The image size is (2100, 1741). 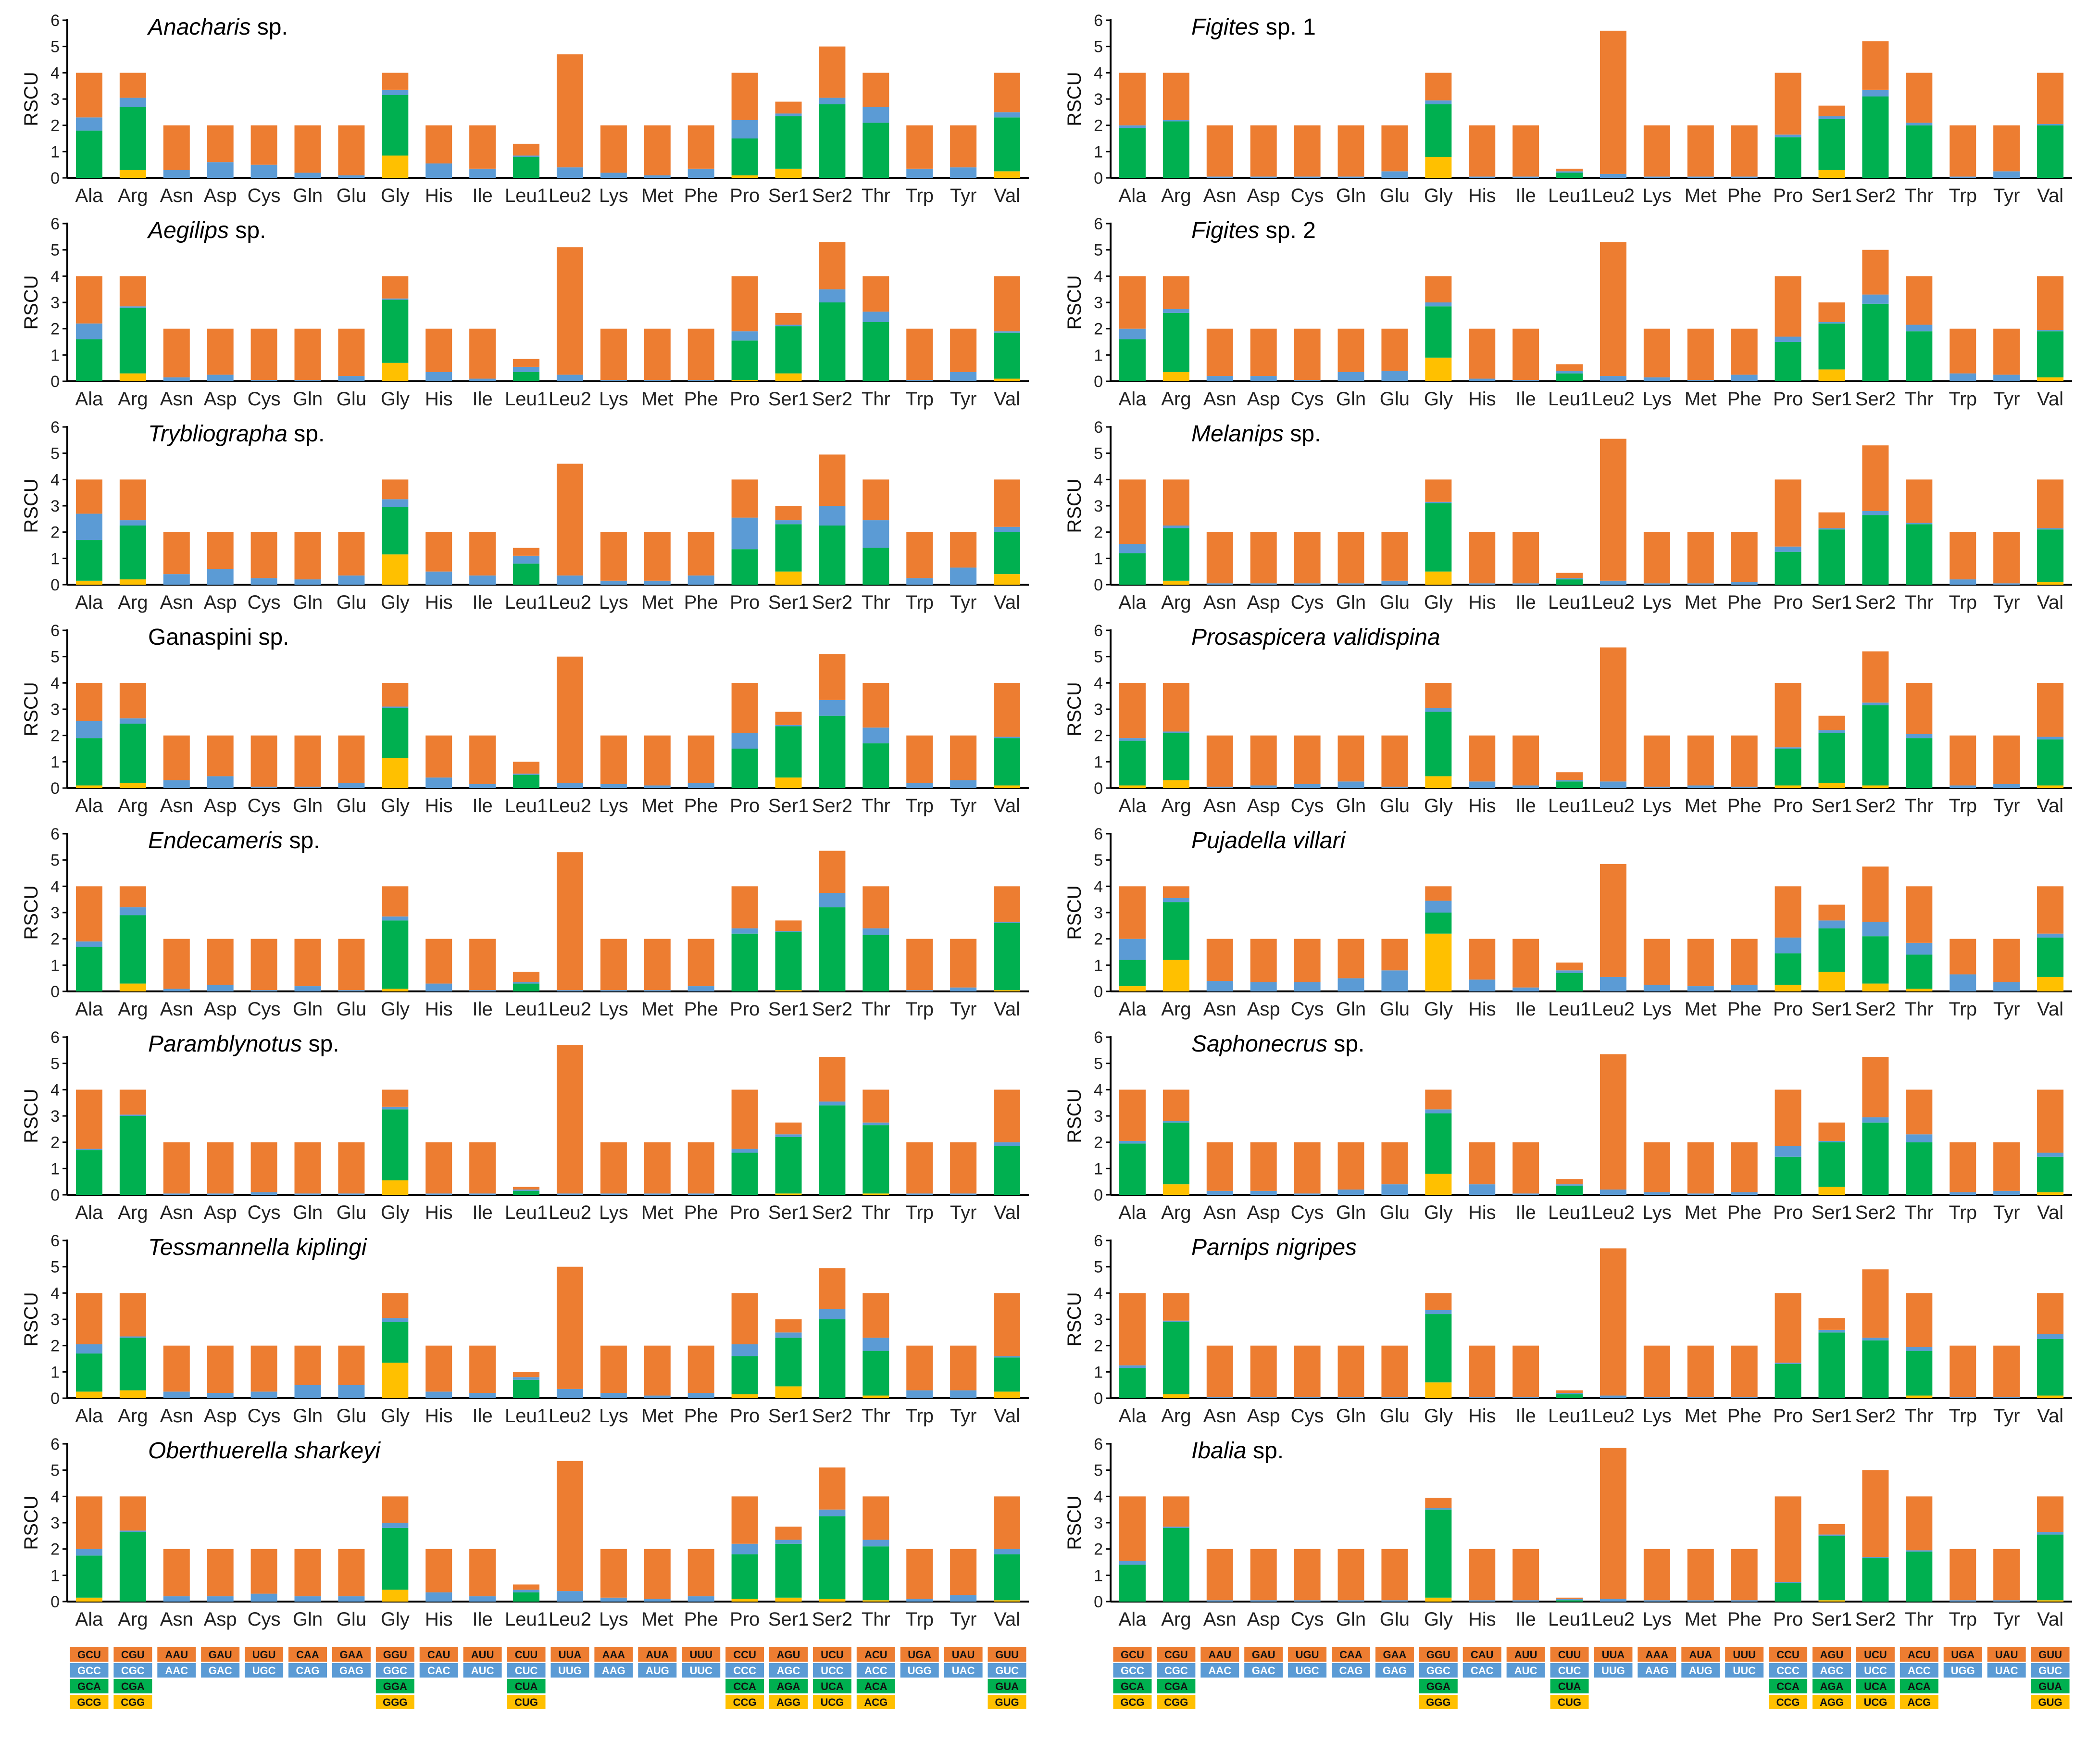 I want to click on codon-legend-label: CCU, so click(x=1788, y=1655).